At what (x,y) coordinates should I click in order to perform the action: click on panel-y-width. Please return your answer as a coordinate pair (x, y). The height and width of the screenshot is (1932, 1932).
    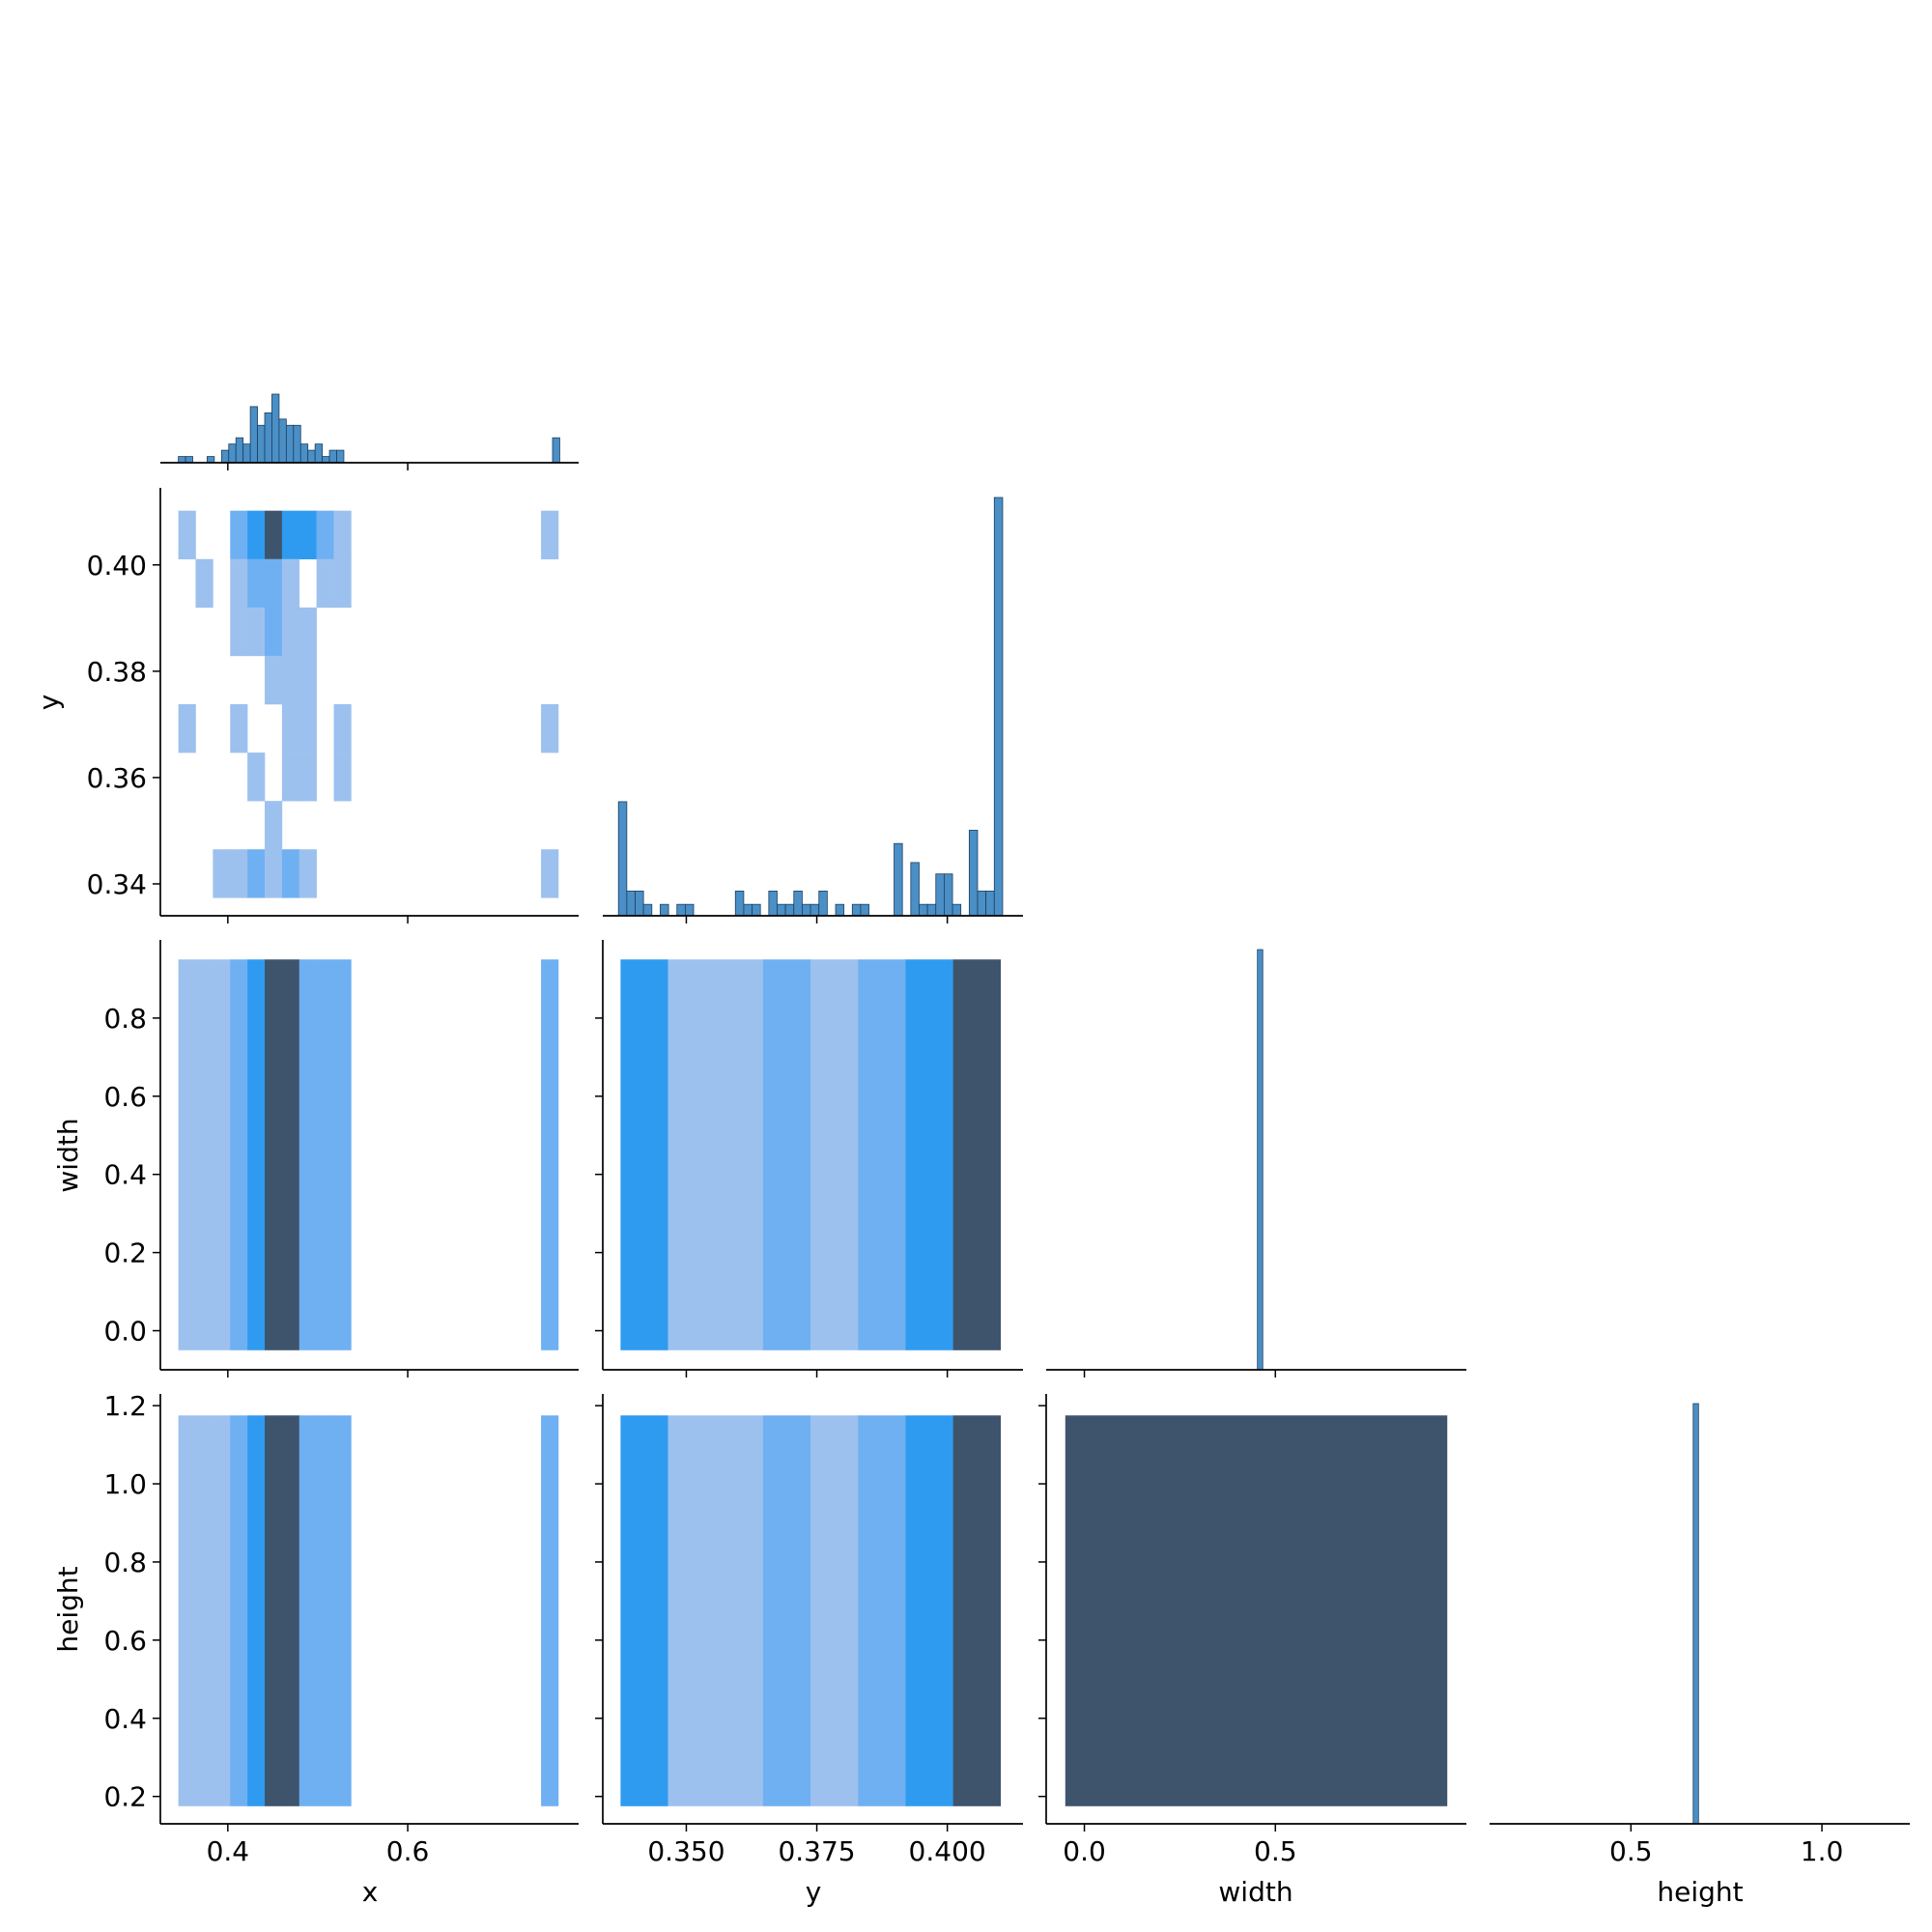
    Looking at the image, I should click on (812, 1155).